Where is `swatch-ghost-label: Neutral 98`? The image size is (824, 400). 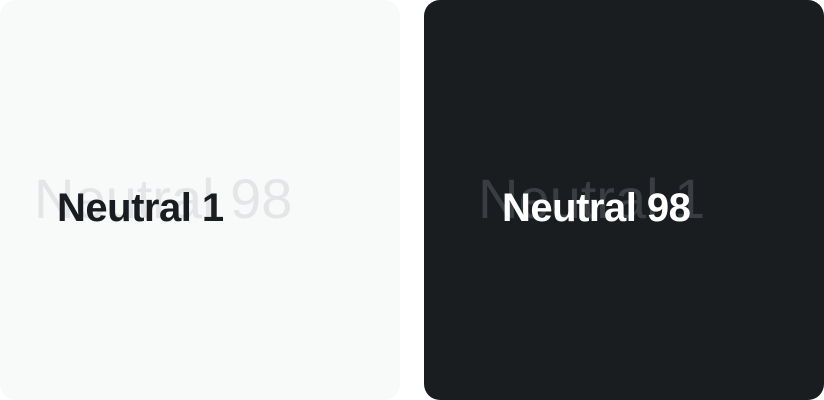
swatch-ghost-label: Neutral 98 is located at coordinates (163, 198).